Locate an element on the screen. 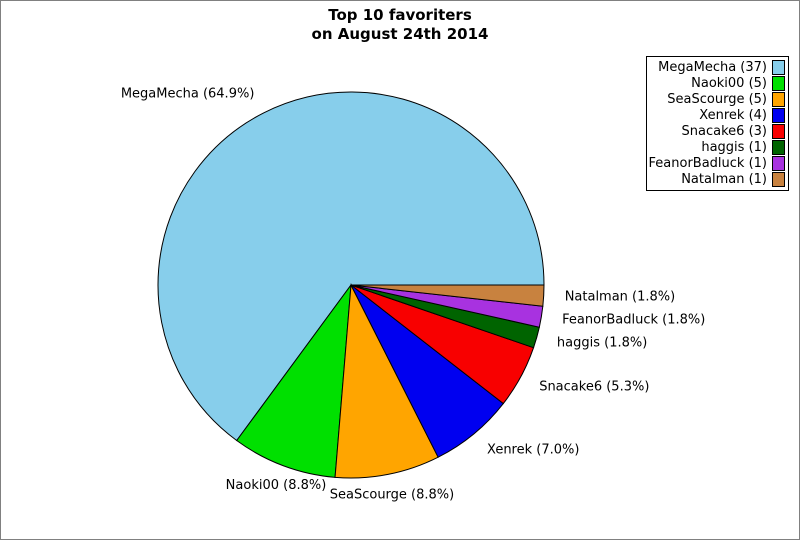 Image resolution: width=800 pixels, height=540 pixels. legend-item-megamecha: MegaMecha (37) is located at coordinates (717, 67).